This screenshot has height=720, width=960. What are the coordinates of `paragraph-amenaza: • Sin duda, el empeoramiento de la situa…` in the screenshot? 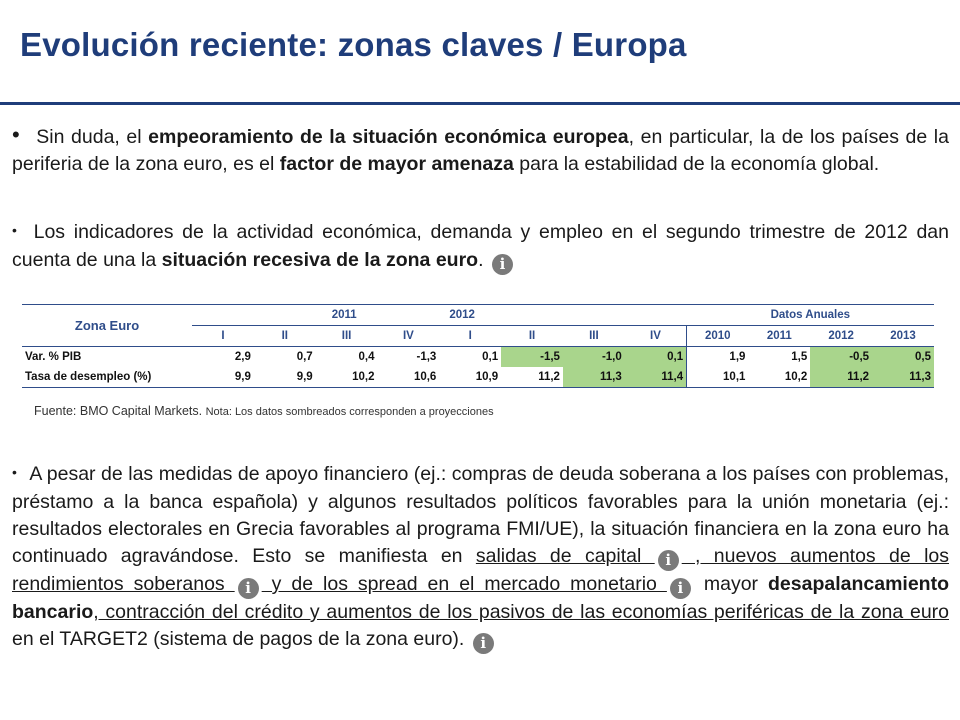 It's located at (480, 150).